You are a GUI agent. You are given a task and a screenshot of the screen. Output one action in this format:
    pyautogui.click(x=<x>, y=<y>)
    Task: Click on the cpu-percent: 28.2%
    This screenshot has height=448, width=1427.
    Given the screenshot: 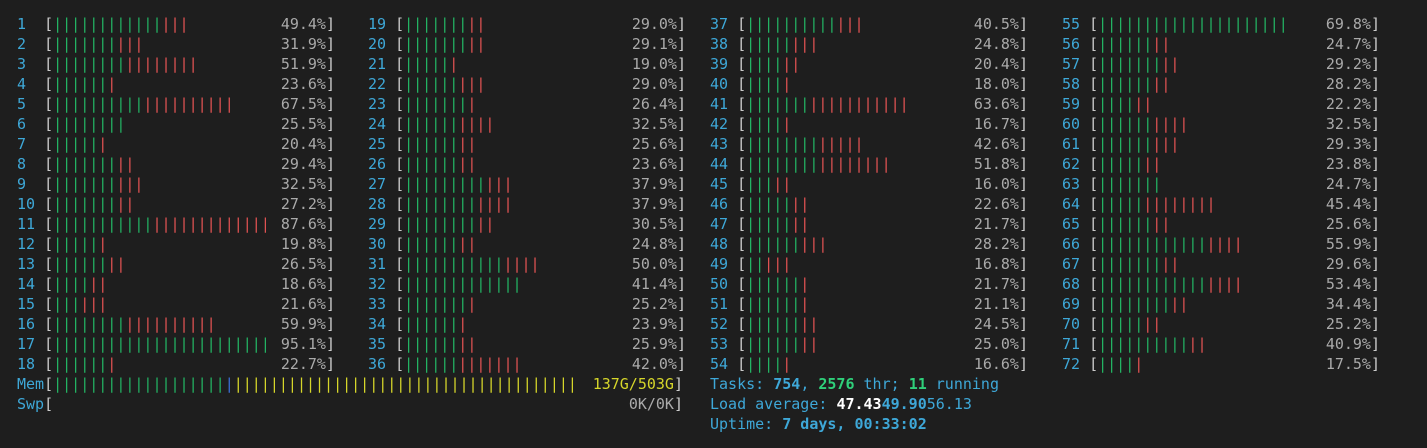 What is the action you would take?
    pyautogui.click(x=996, y=244)
    